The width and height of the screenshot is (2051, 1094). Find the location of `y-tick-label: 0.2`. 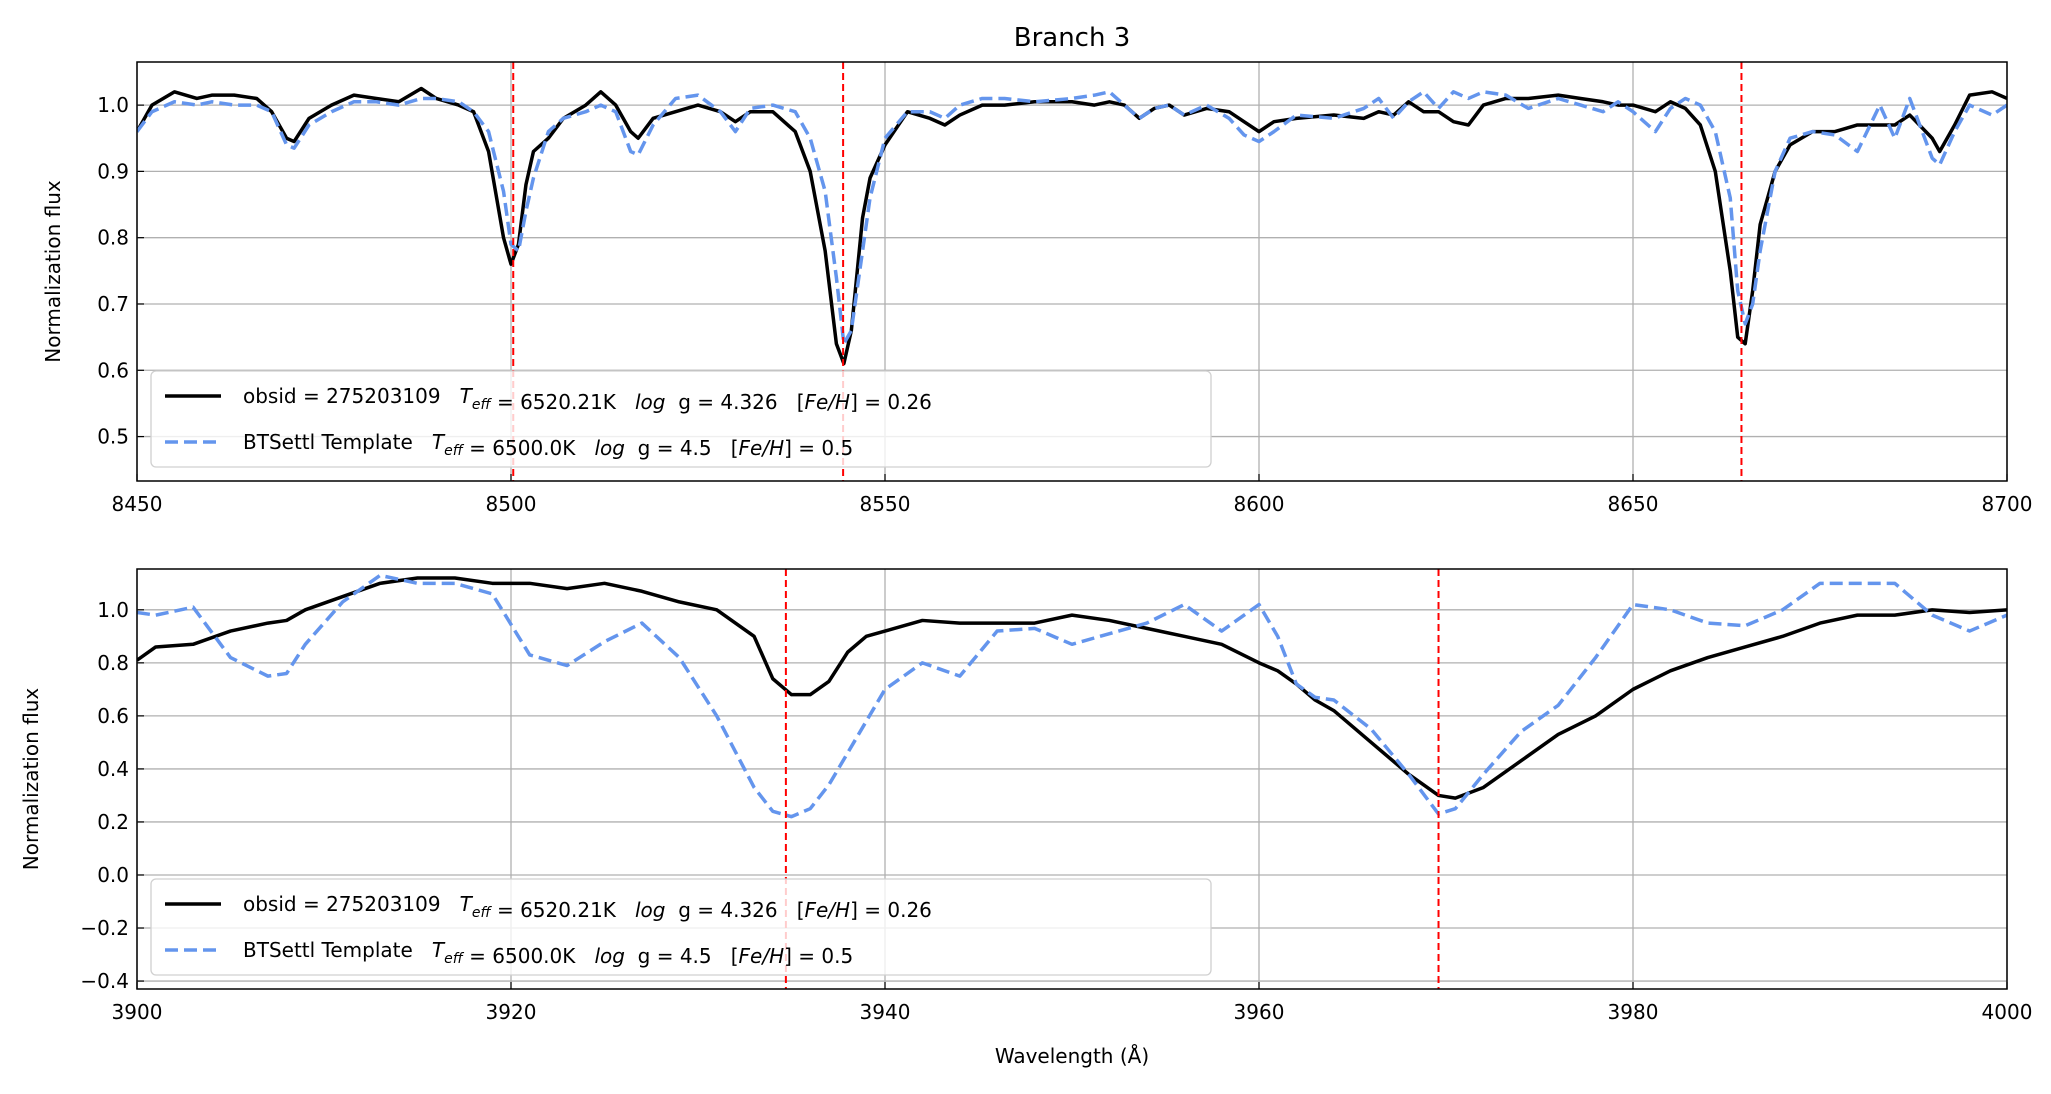

y-tick-label: 0.2 is located at coordinates (113, 822).